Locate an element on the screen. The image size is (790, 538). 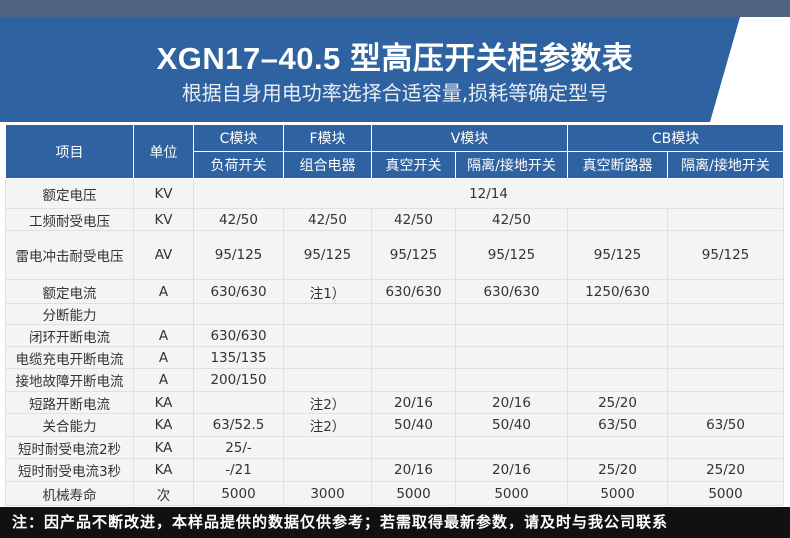
row-value: 63/52.5 is located at coordinates (238, 425).